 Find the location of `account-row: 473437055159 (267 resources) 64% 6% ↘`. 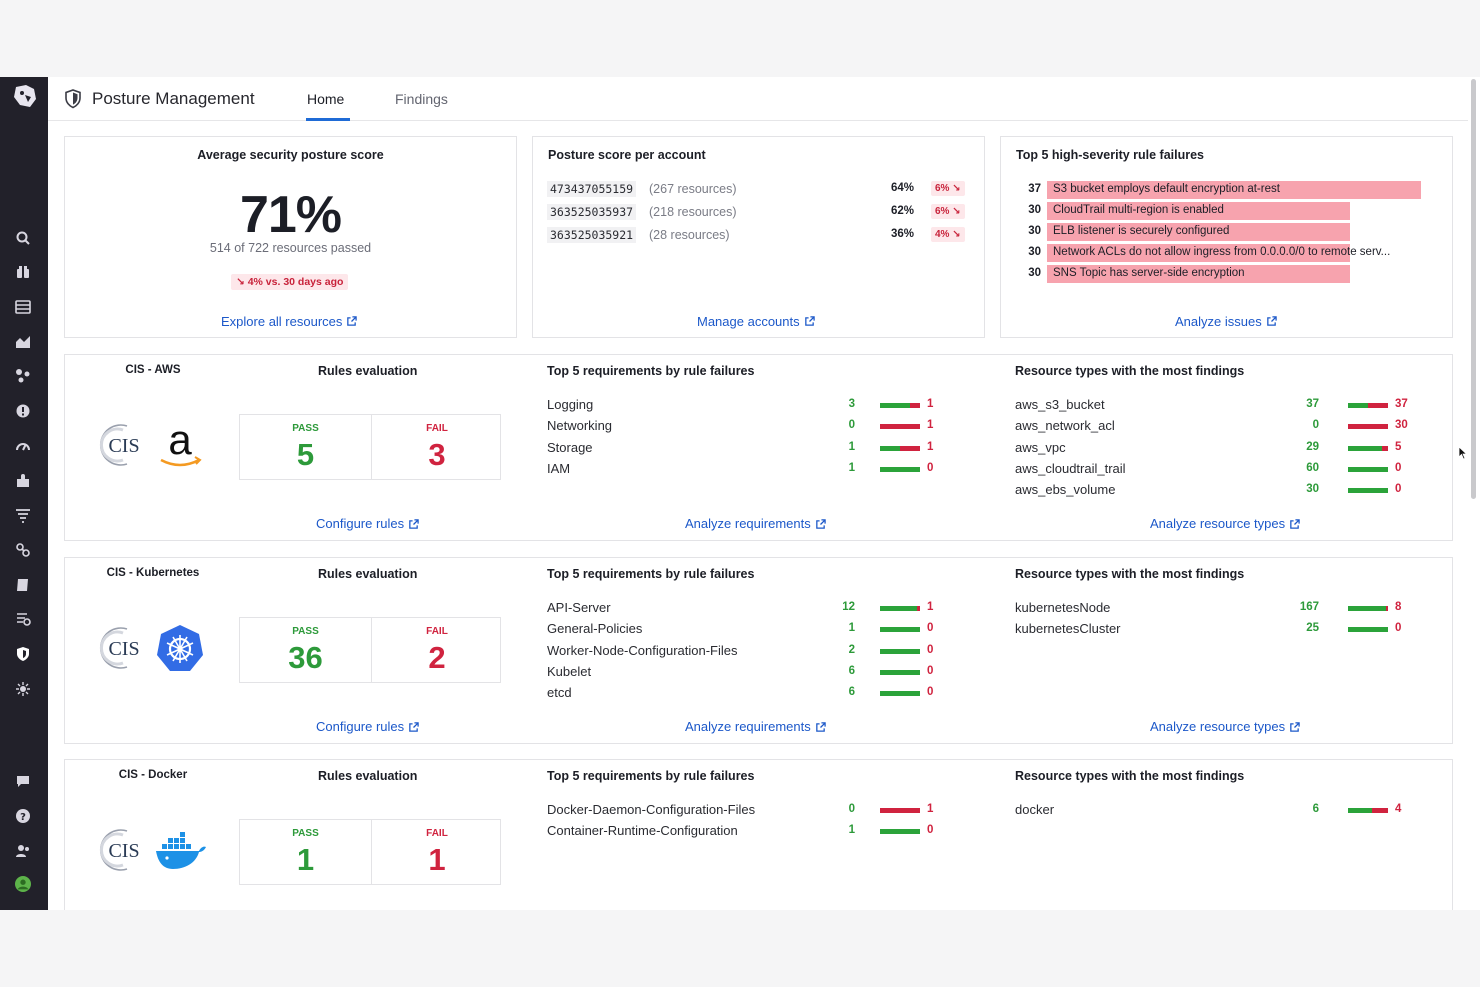

account-row: 473437055159 (267 resources) 64% 6% ↘ is located at coordinates (757, 190).